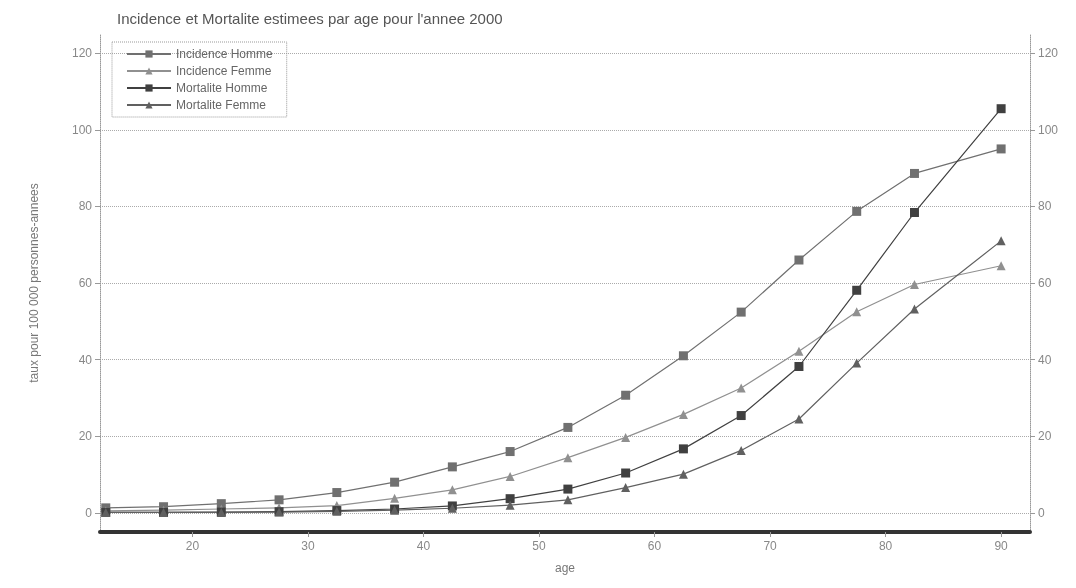 The width and height of the screenshot is (1076, 588). Describe the element at coordinates (885, 546) in the screenshot. I see `x-tick-label: 80` at that location.